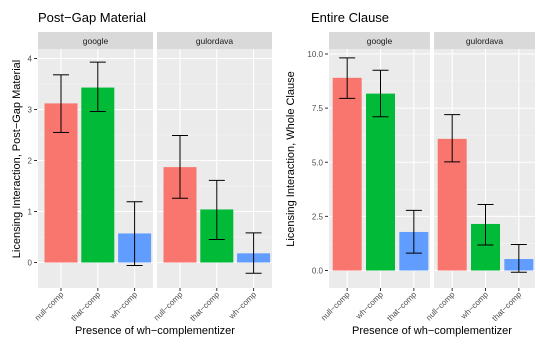 The width and height of the screenshot is (536, 347). Describe the element at coordinates (318, 271) in the screenshot. I see `y-tick-label: 0.0` at that location.